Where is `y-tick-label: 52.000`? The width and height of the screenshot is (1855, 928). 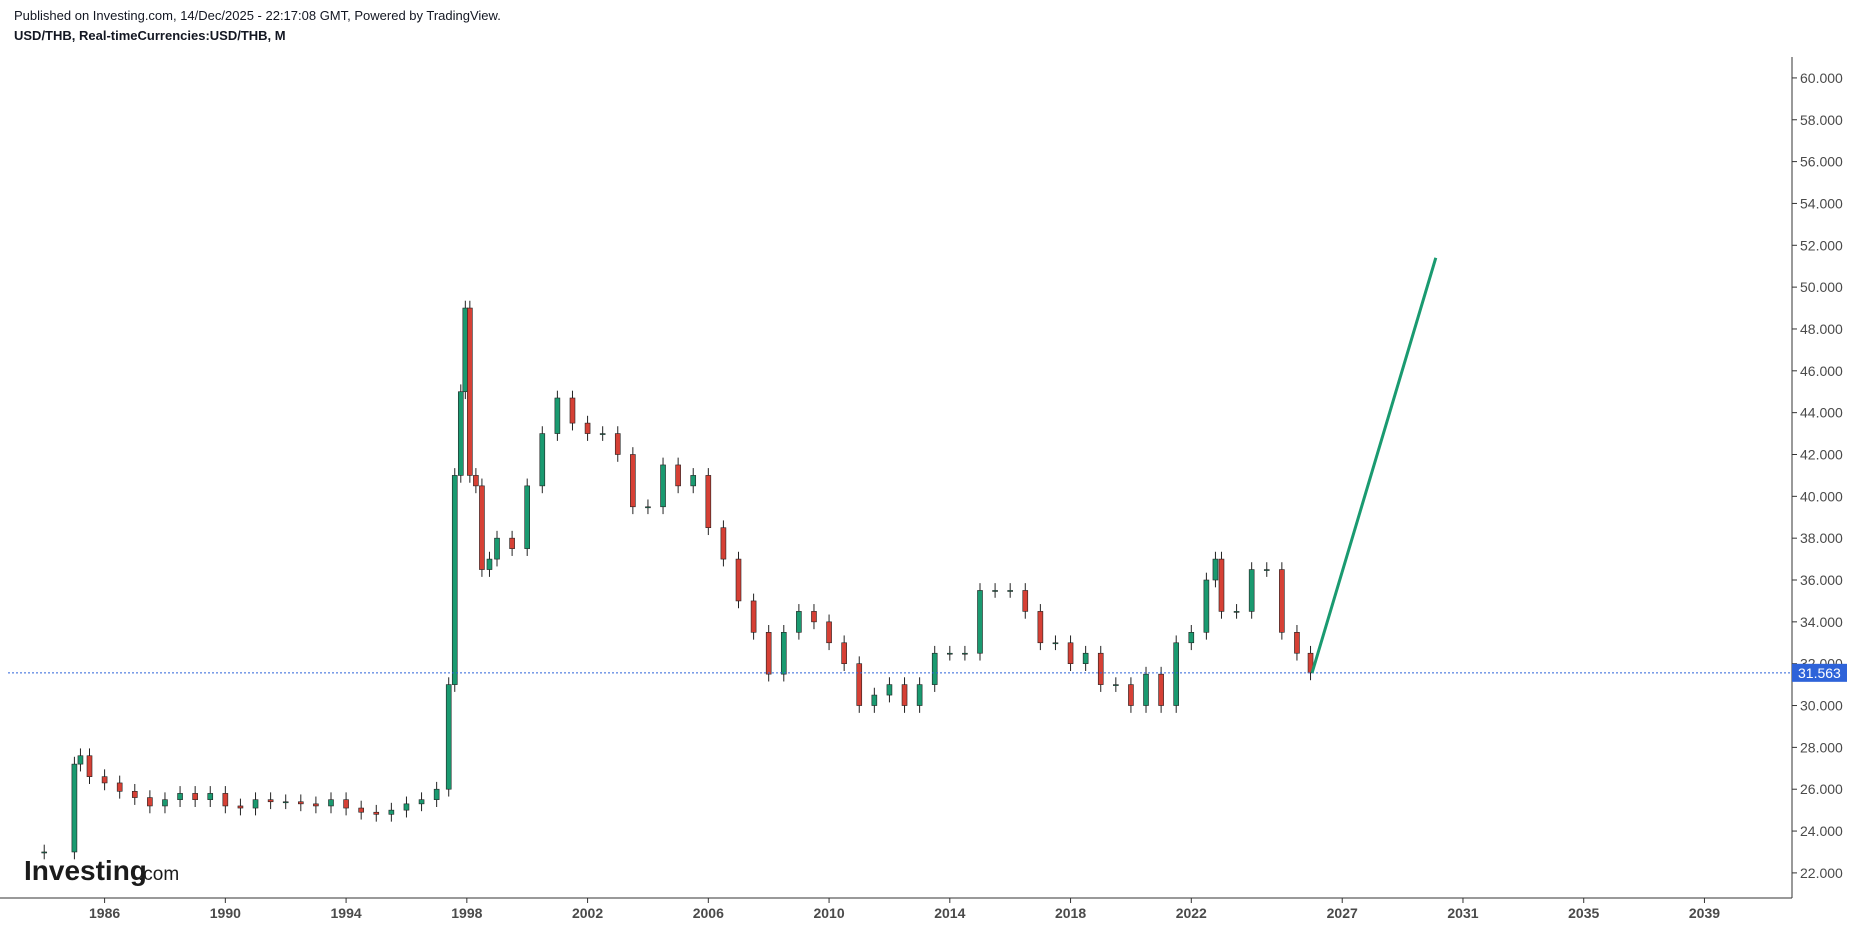
y-tick-label: 52.000 is located at coordinates (1821, 245).